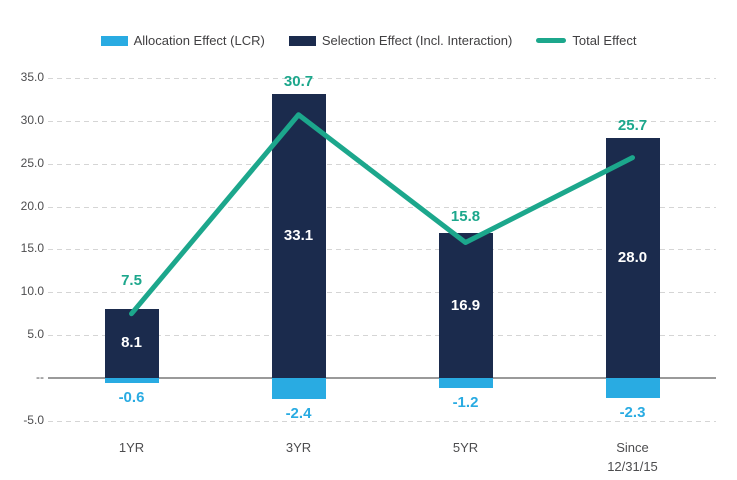  What do you see at coordinates (298, 388) in the screenshot?
I see `bar-allocation-3yr` at bounding box center [298, 388].